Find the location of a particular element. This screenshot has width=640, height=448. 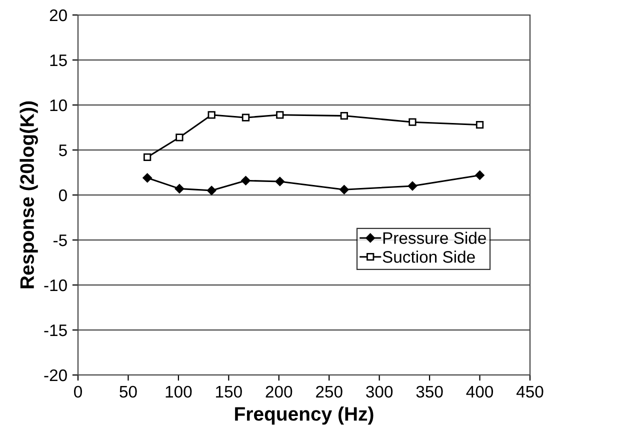

y-tick-label: 5 is located at coordinates (62, 150).